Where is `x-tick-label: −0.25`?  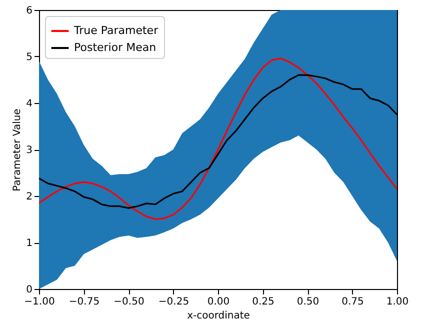
x-tick-label: −0.25 is located at coordinates (174, 302).